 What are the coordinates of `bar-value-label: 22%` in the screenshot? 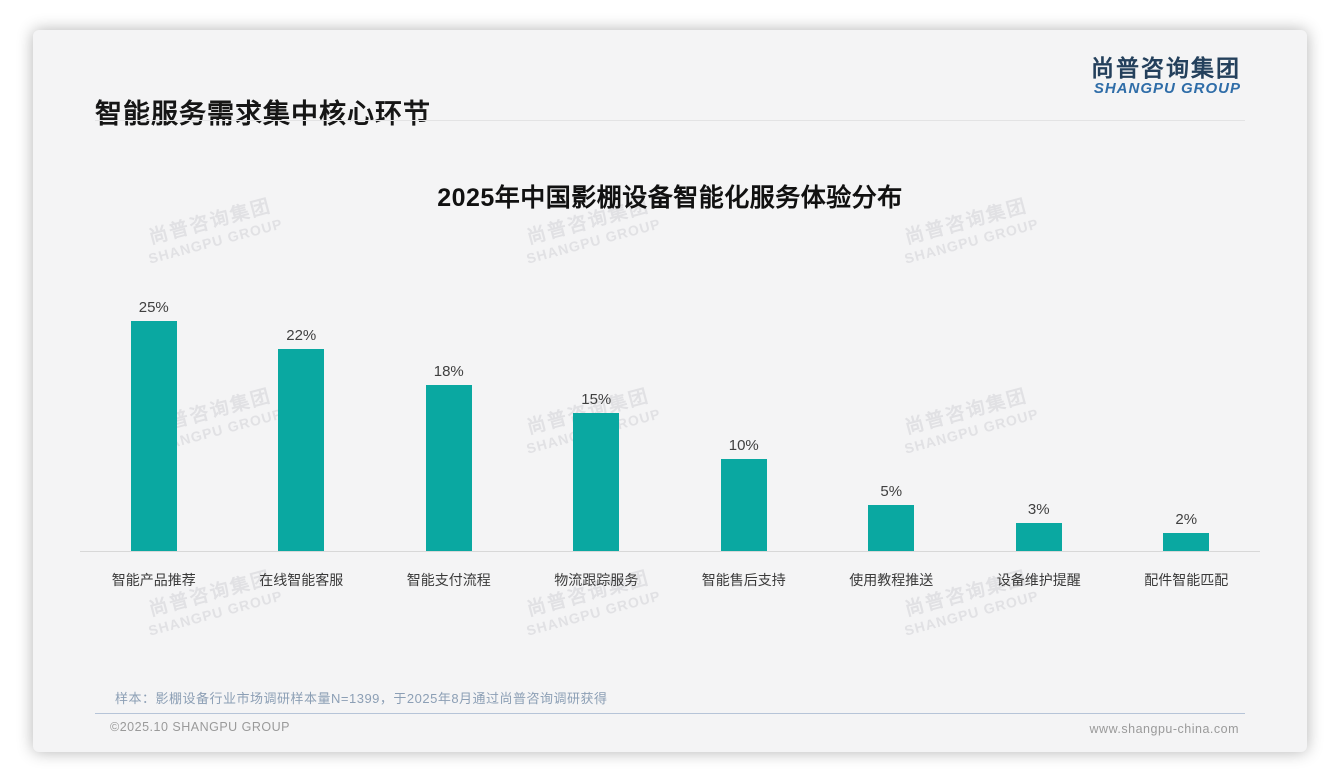 It's located at (301, 335).